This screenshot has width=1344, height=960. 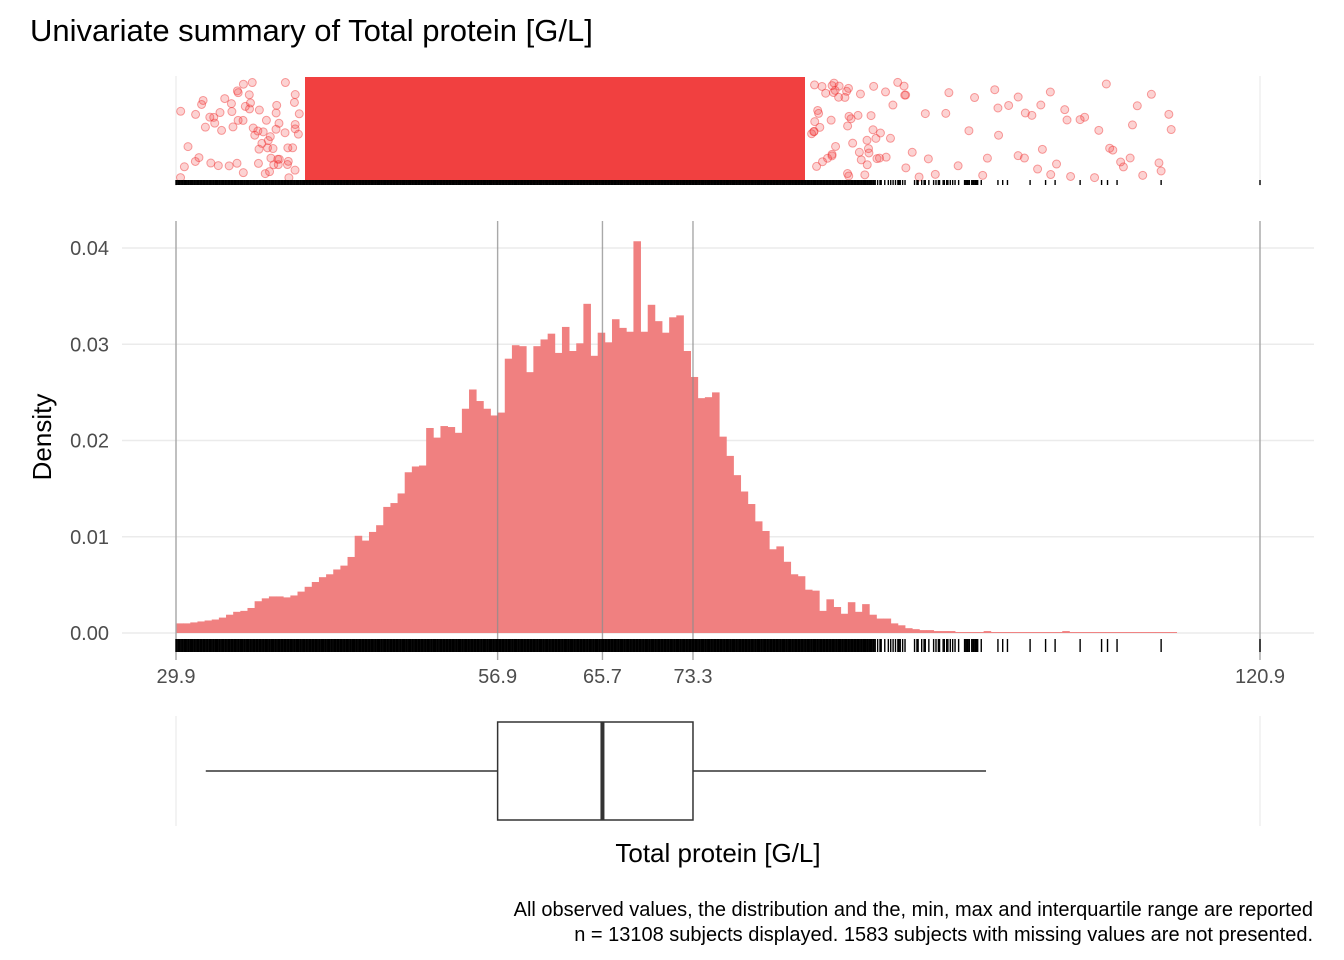 I want to click on histogram-rug, so click(x=718, y=645).